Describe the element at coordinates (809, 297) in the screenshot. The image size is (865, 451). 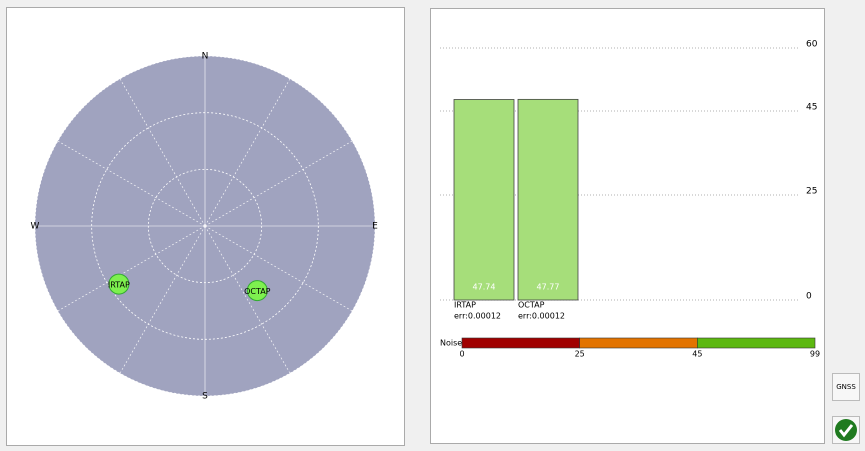
I see `y-tick-label: 0` at that location.